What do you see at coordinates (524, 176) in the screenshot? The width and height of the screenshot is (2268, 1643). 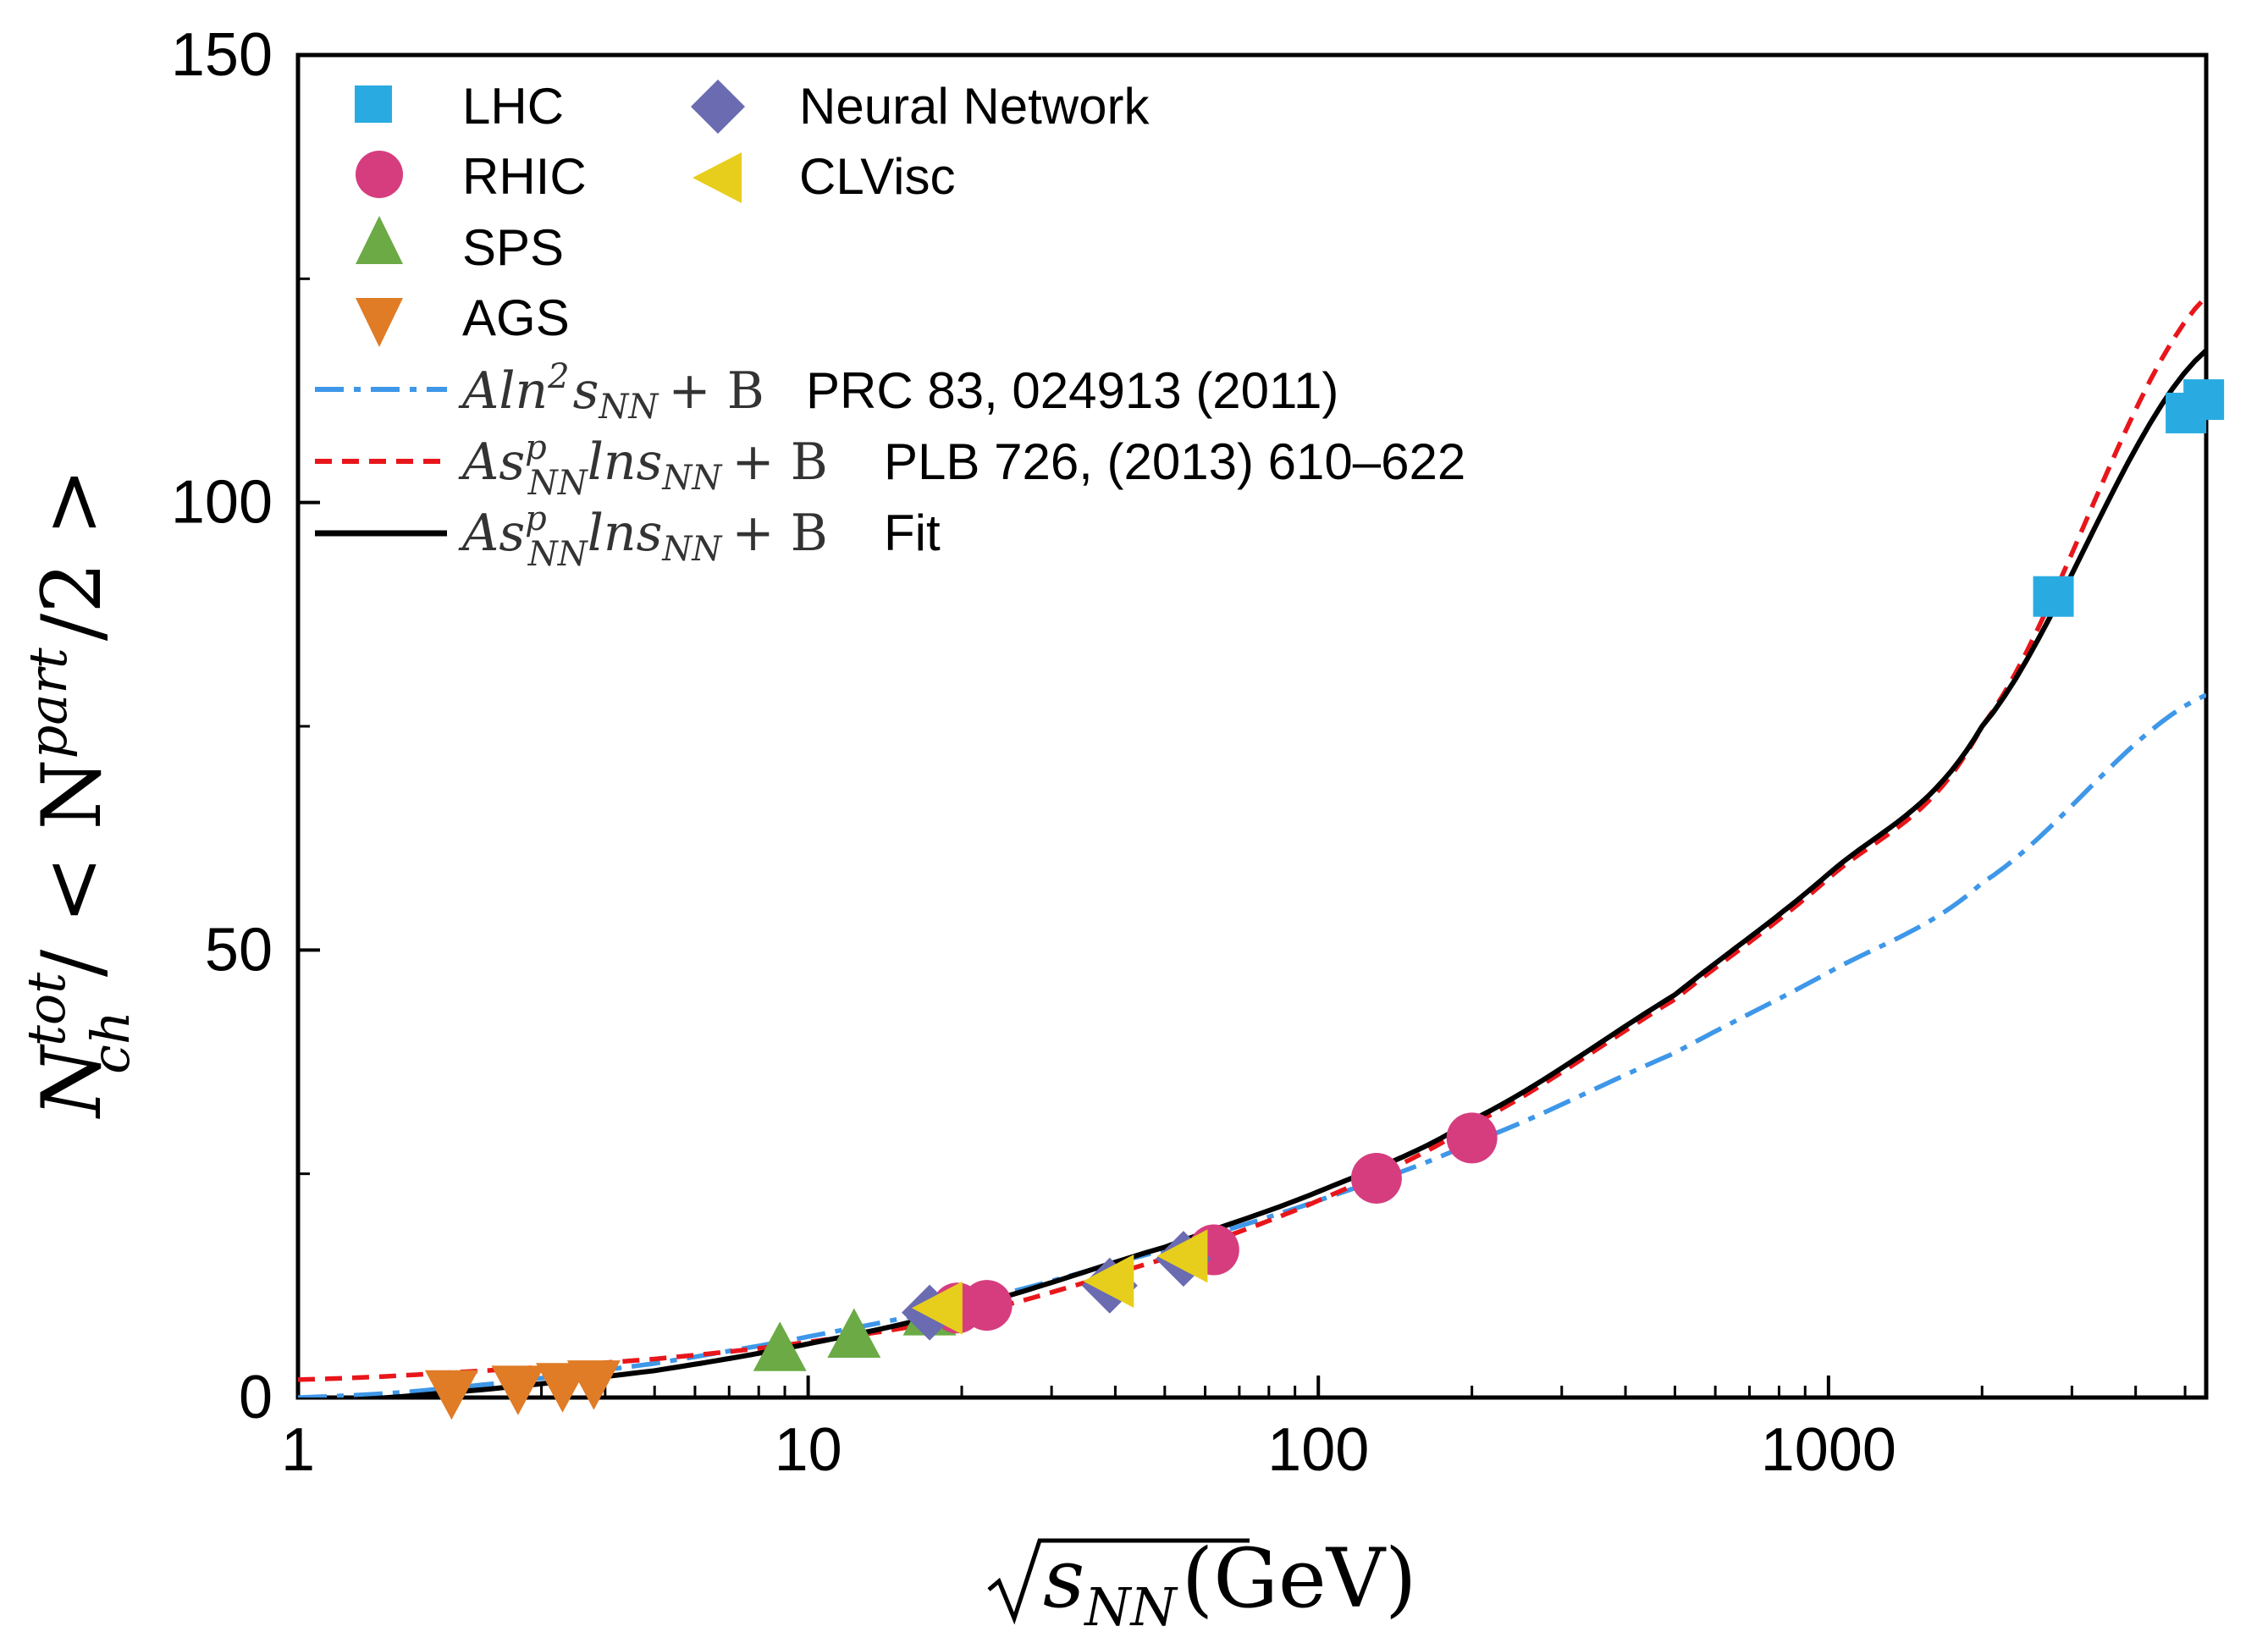 I see `legend-label-rhic: RHIC` at bounding box center [524, 176].